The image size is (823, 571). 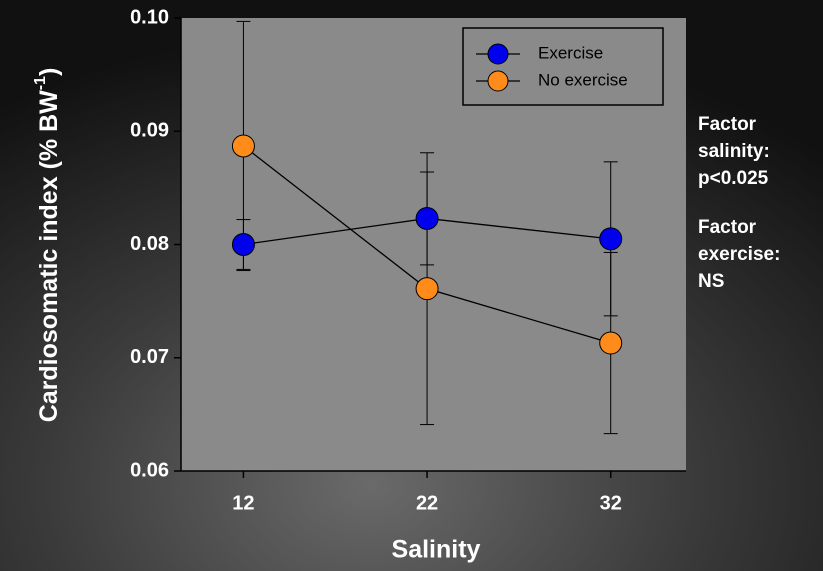 I want to click on annotation: NS, so click(x=711, y=281).